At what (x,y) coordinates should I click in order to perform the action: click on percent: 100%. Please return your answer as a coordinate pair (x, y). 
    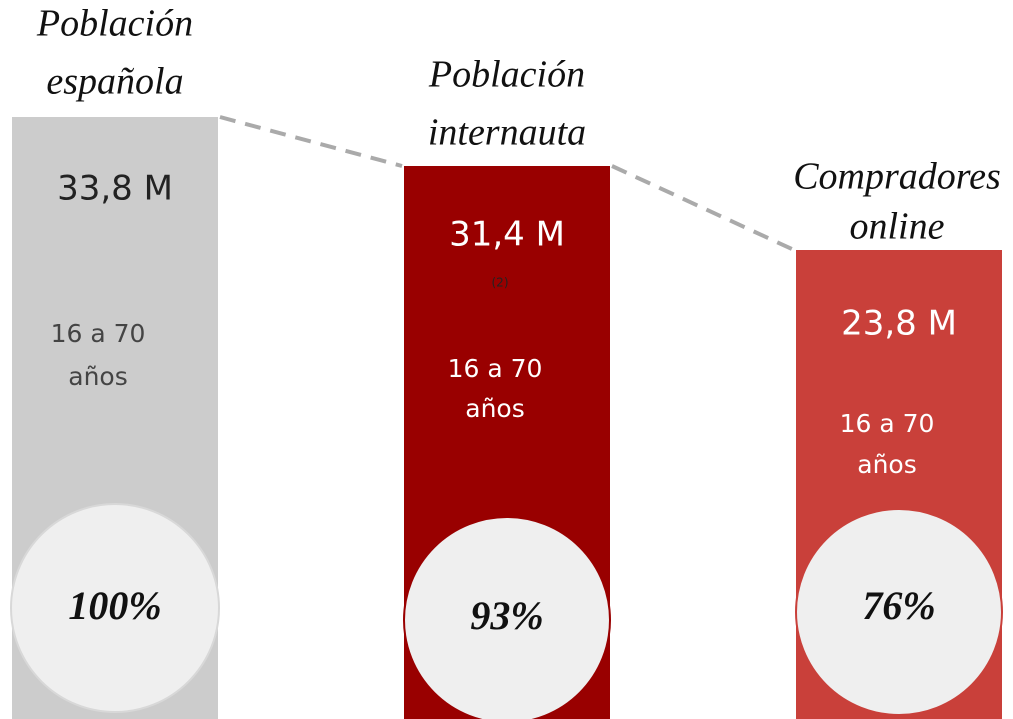
    Looking at the image, I should click on (114, 605).